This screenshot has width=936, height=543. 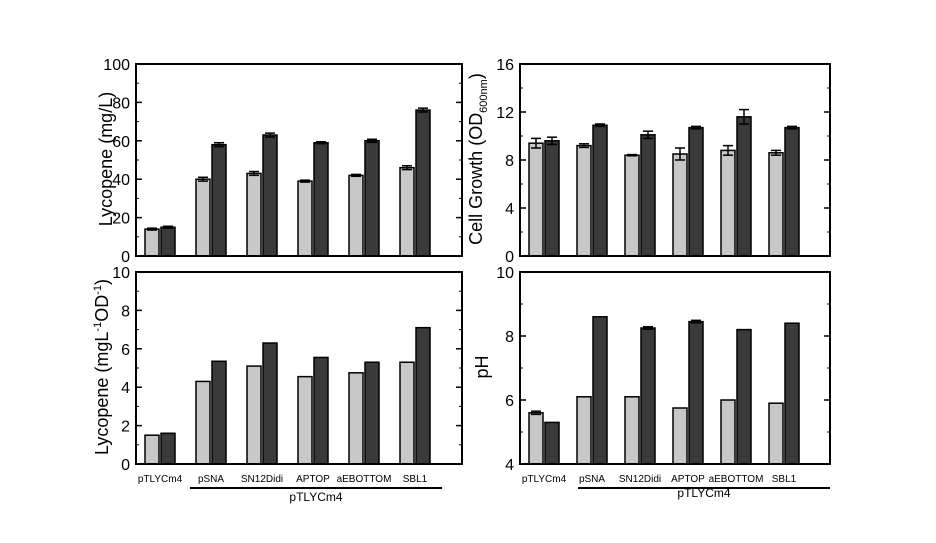 I want to click on y-axis-title-yield-sup1: -1, so click(x=98, y=327).